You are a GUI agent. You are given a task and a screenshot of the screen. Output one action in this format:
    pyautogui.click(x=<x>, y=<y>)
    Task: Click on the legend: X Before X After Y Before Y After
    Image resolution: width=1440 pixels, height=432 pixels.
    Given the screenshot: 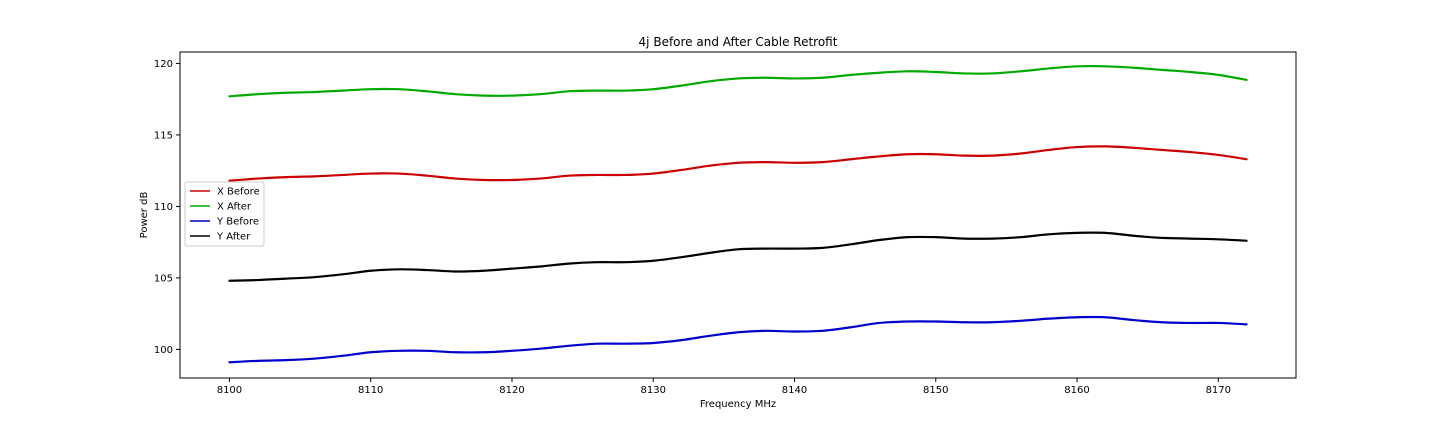 What is the action you would take?
    pyautogui.click(x=224, y=214)
    